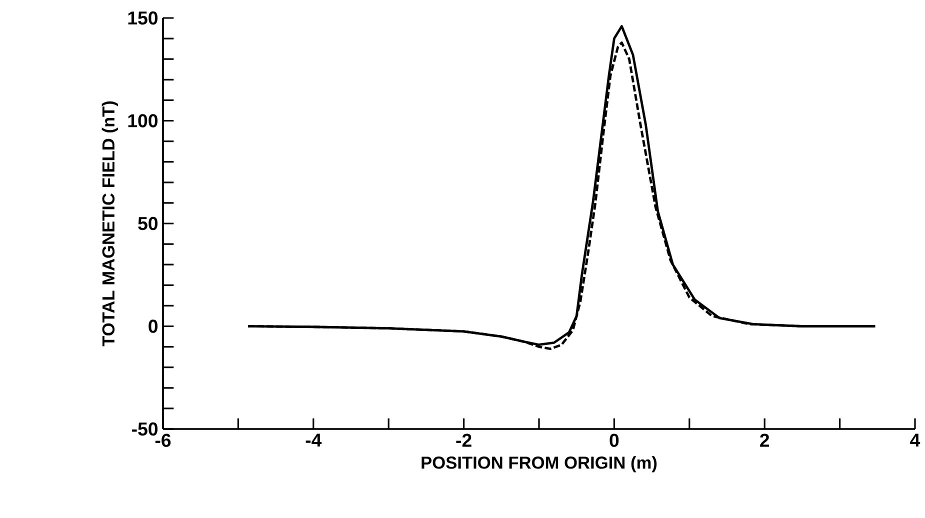 Image resolution: width=925 pixels, height=518 pixels. What do you see at coordinates (143, 18) in the screenshot?
I see `y-tick-label: 150` at bounding box center [143, 18].